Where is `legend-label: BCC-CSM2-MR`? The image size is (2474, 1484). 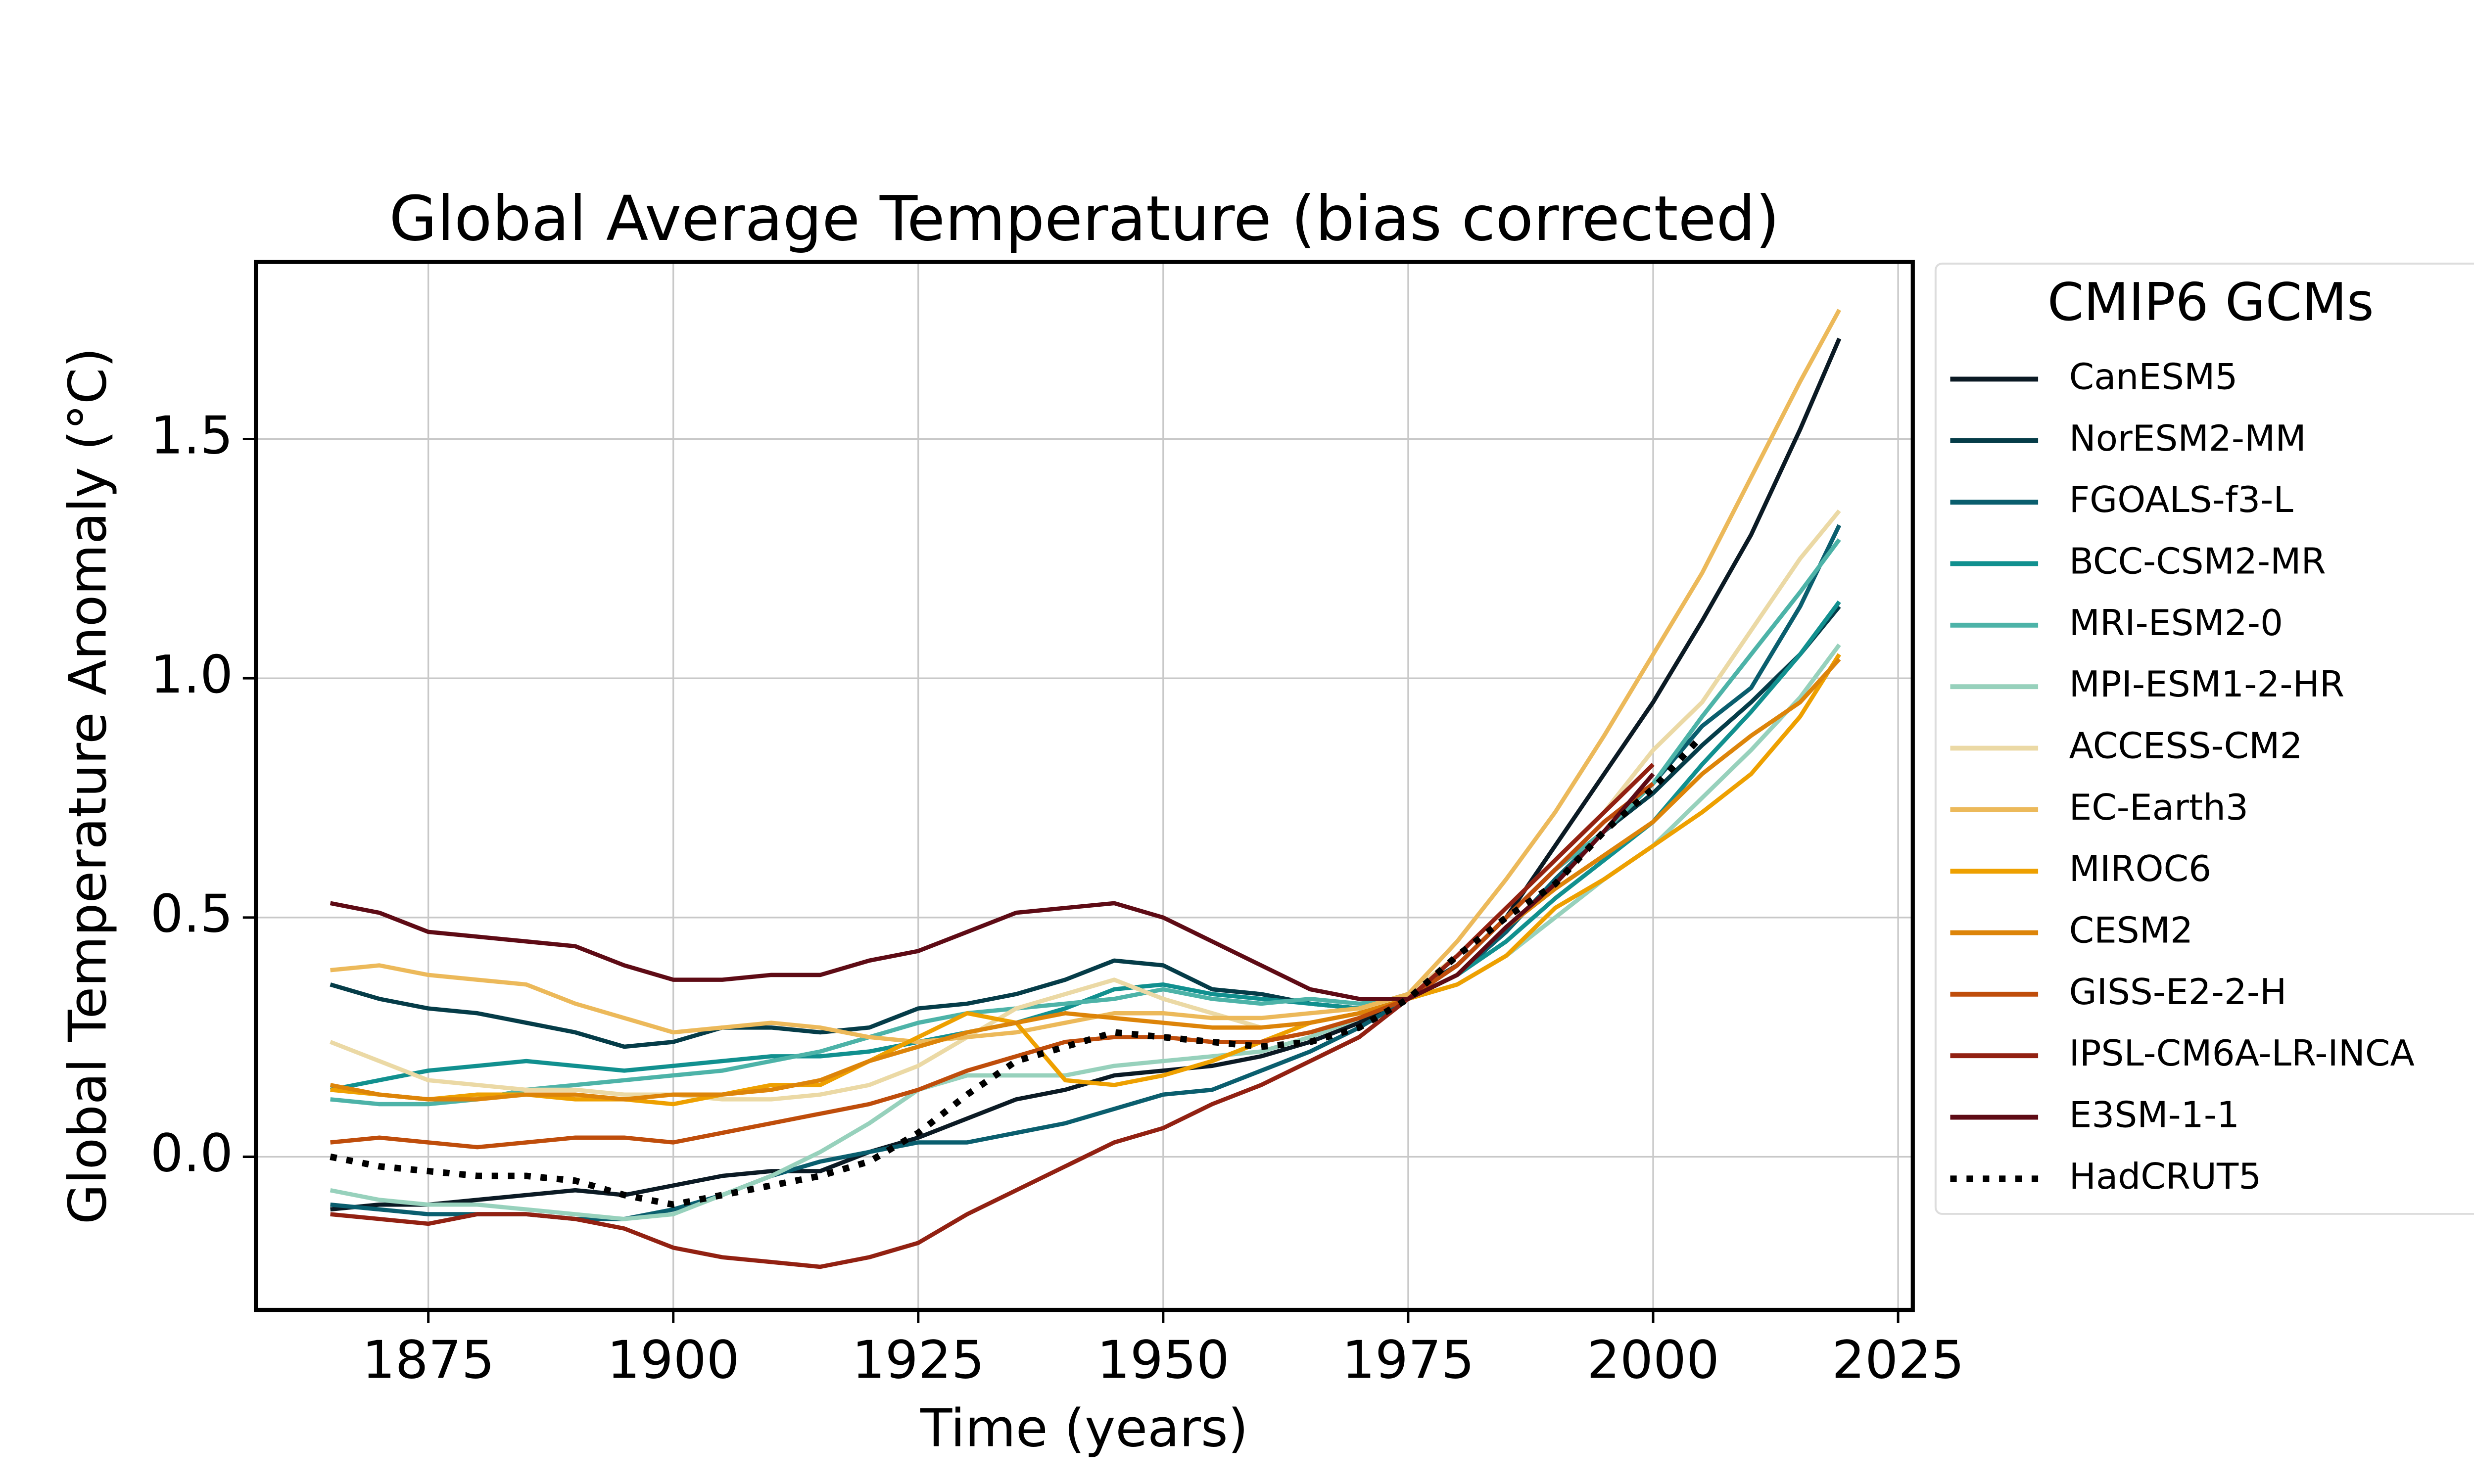
legend-label: BCC-CSM2-MR is located at coordinates (2198, 561).